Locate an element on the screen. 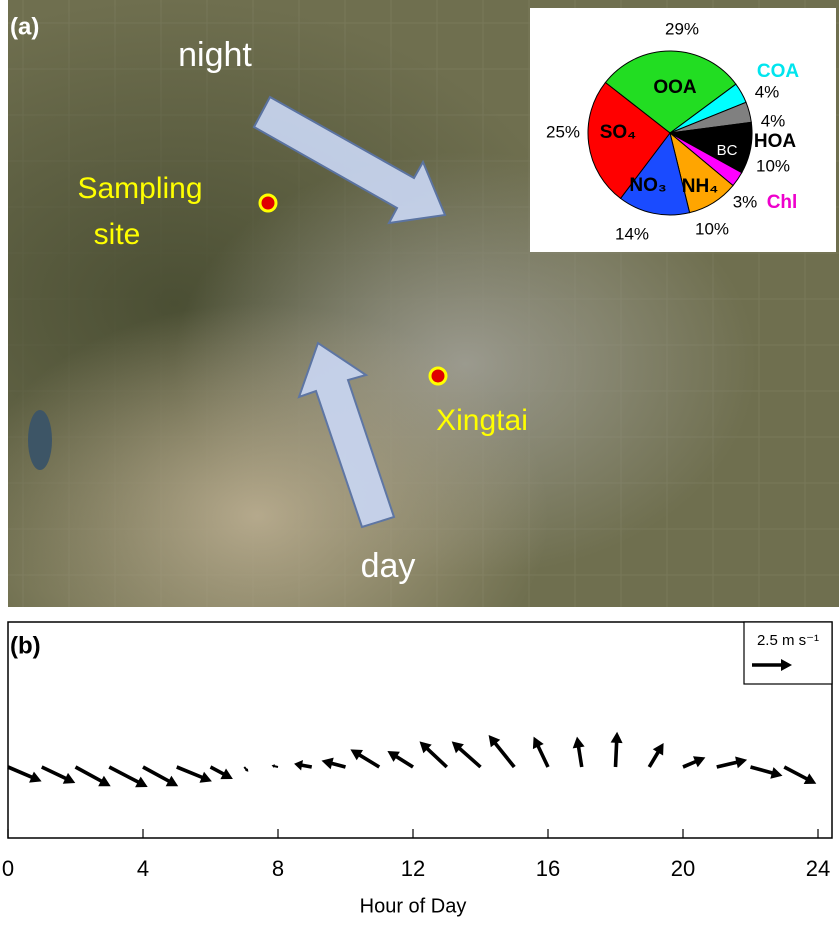  site-label: site is located at coordinates (117, 234).